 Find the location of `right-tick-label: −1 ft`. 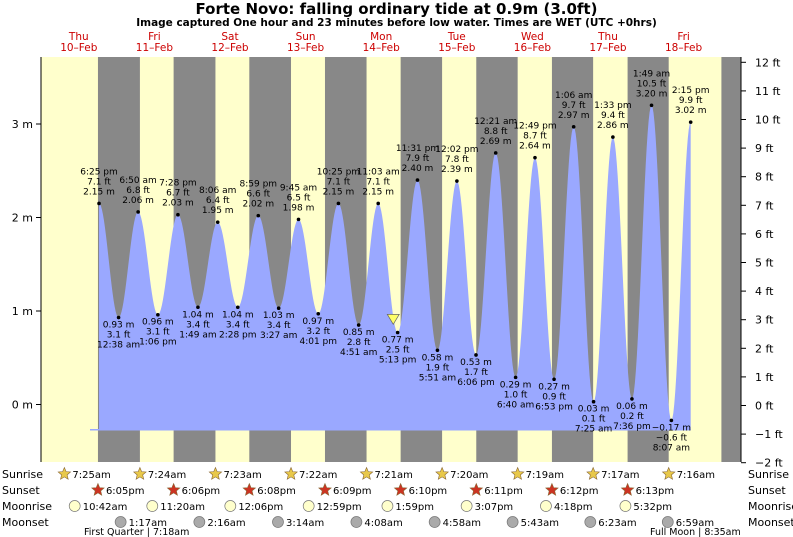

right-tick-label: −1 ft is located at coordinates (769, 434).